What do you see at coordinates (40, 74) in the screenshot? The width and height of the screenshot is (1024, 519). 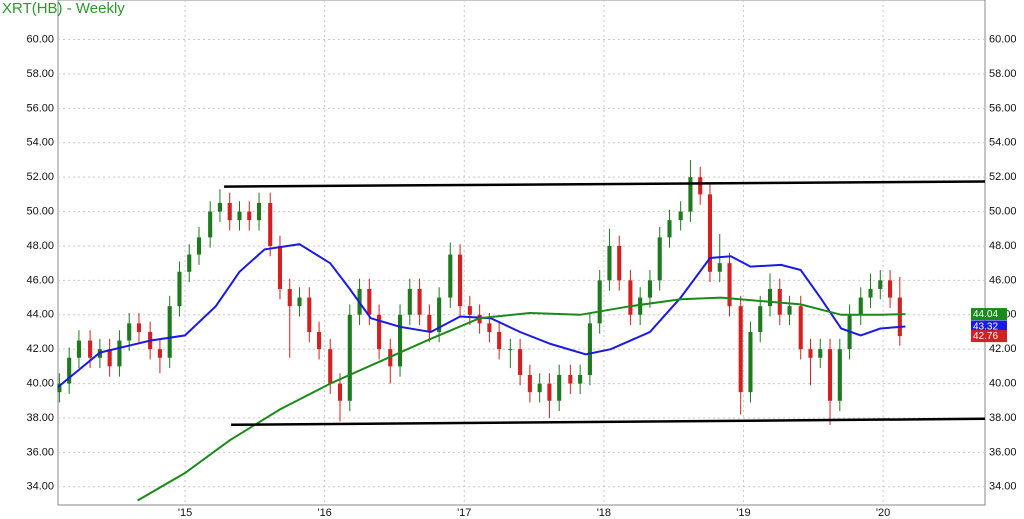 I see `y-tick-label: 58.00` at bounding box center [40, 74].